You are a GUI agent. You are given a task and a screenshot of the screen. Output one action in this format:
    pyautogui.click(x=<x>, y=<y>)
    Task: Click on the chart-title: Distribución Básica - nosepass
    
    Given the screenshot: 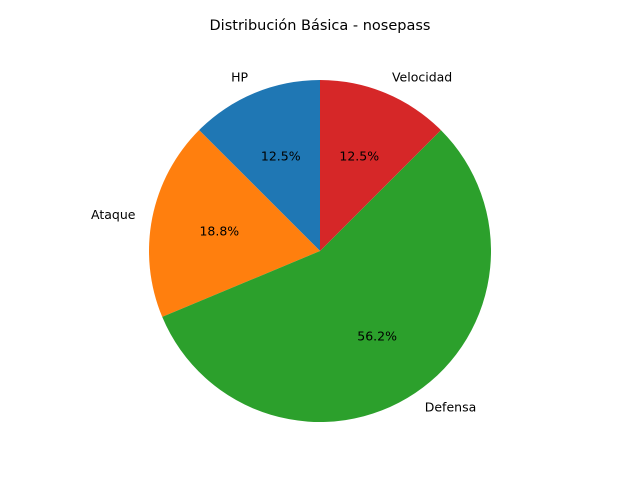 What is the action you would take?
    pyautogui.click(x=320, y=26)
    